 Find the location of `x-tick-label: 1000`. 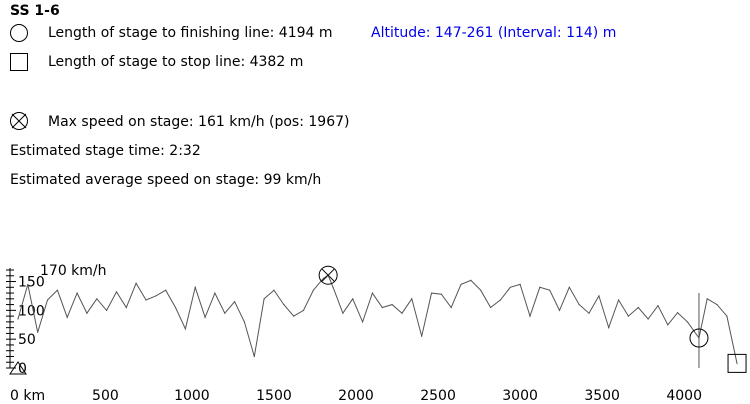

x-tick-label: 1000 is located at coordinates (192, 396).